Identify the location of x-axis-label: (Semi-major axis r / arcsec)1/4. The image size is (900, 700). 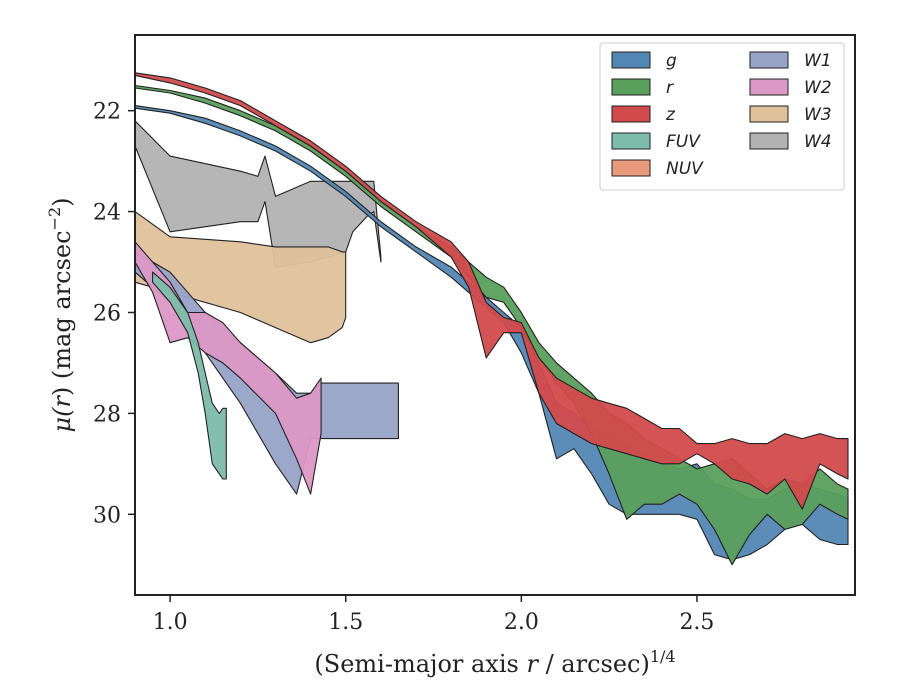
(494, 662).